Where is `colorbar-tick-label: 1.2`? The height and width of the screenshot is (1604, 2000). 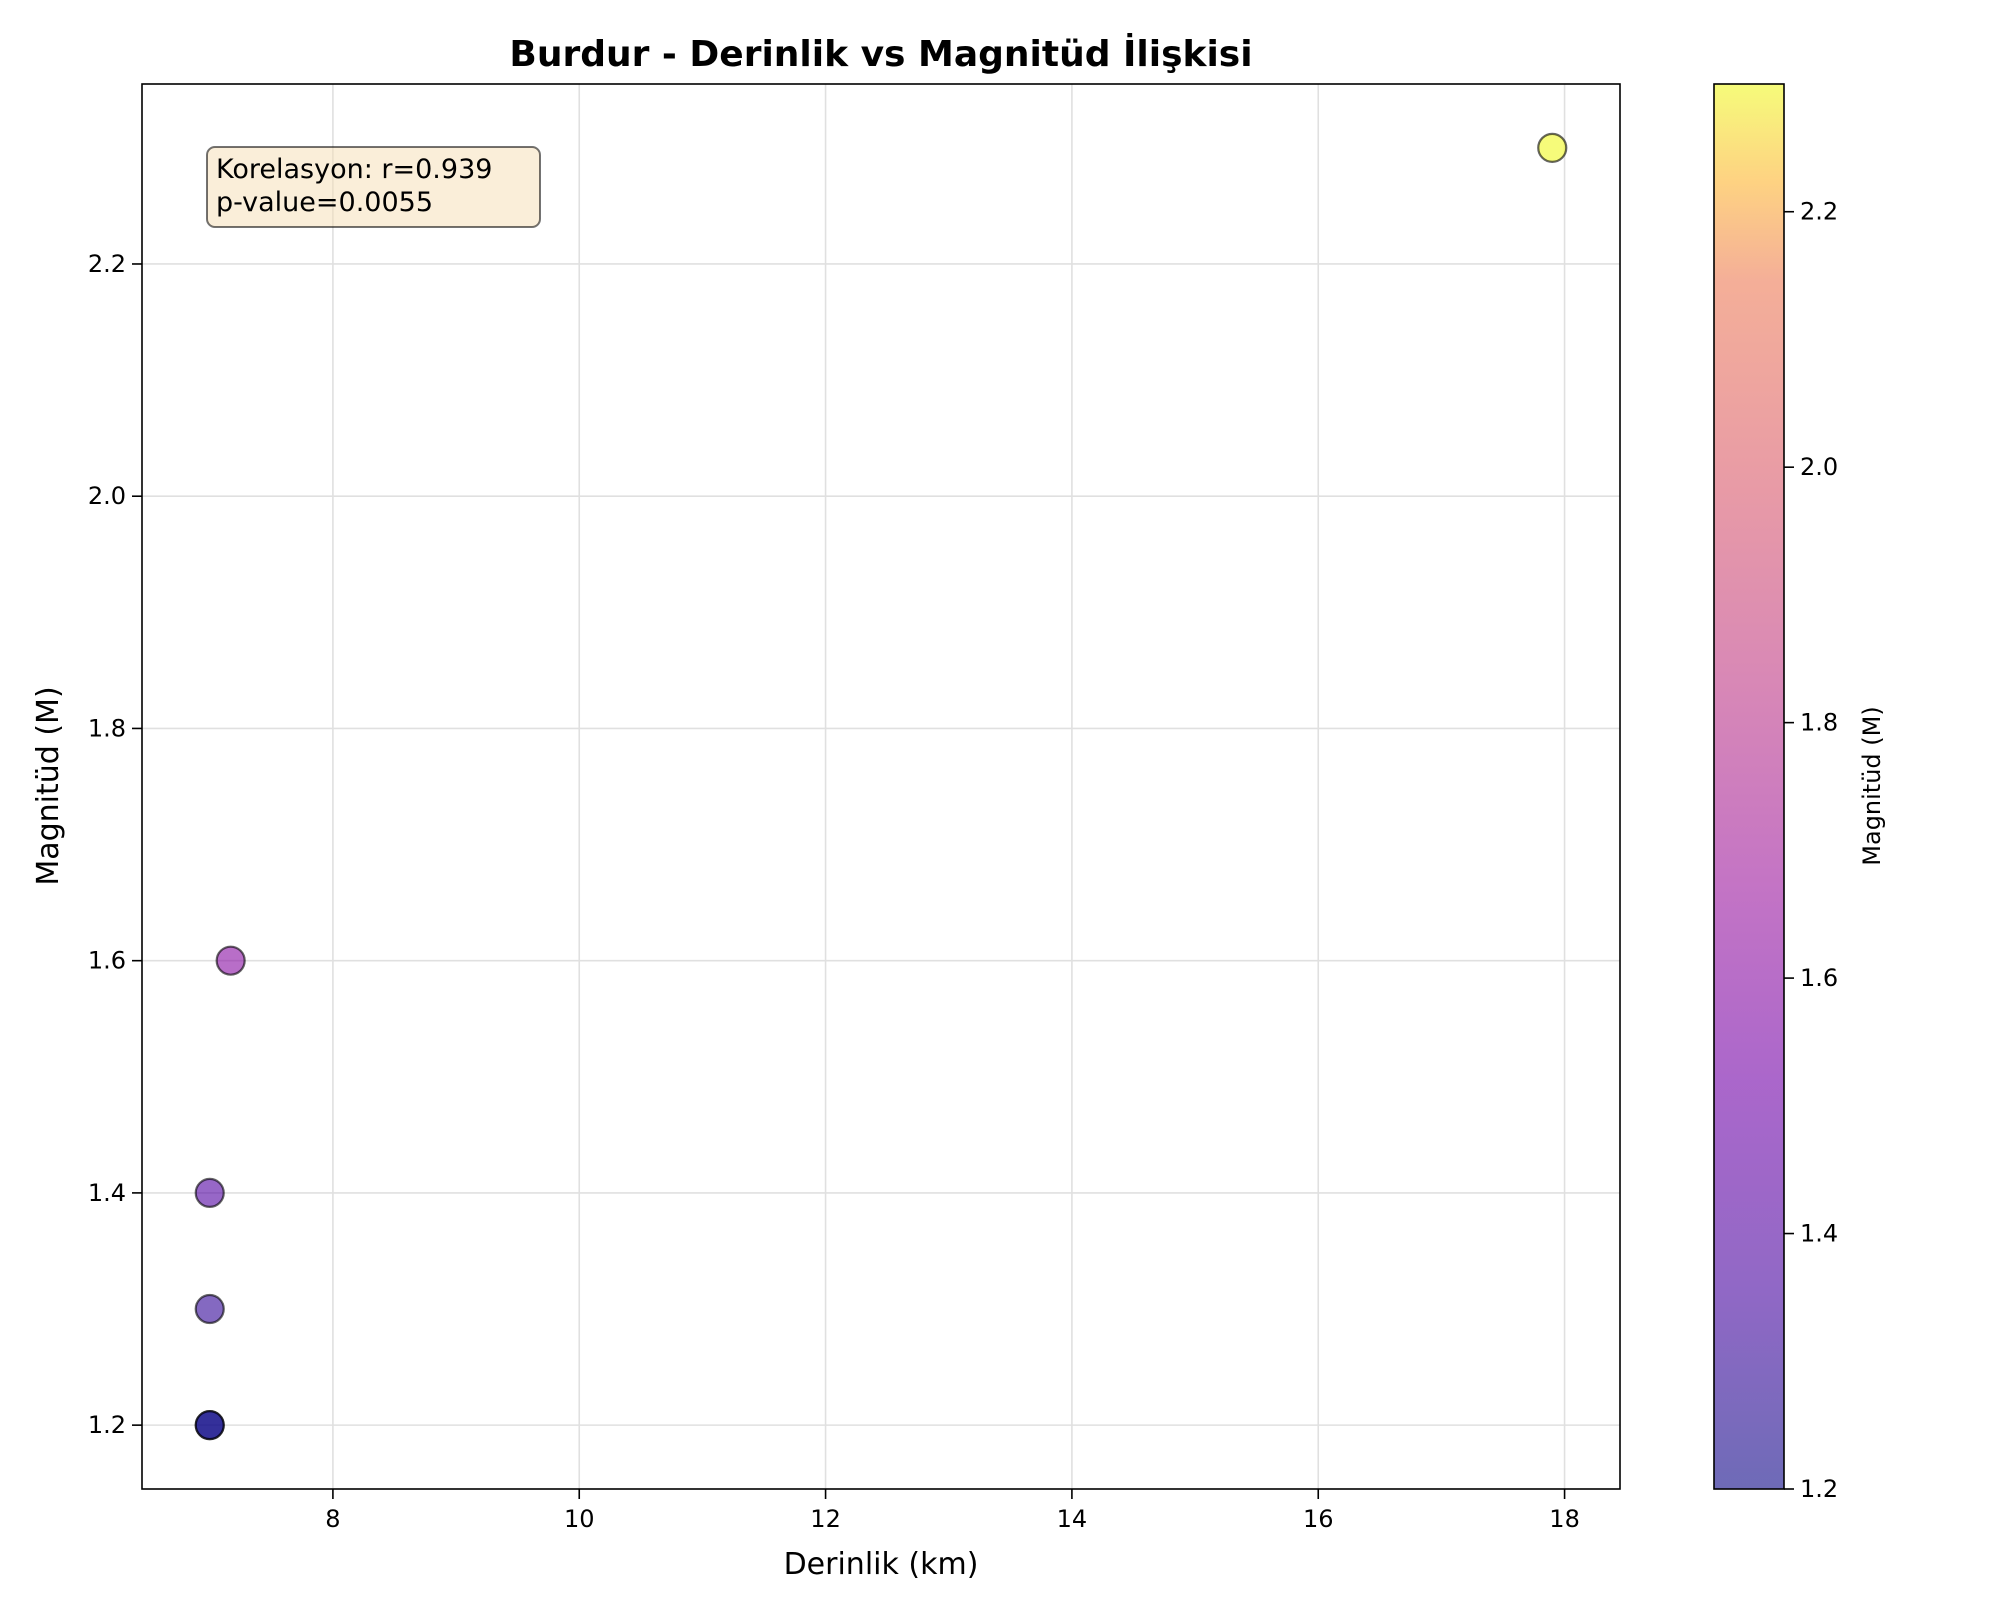 colorbar-tick-label: 1.2 is located at coordinates (1819, 1489).